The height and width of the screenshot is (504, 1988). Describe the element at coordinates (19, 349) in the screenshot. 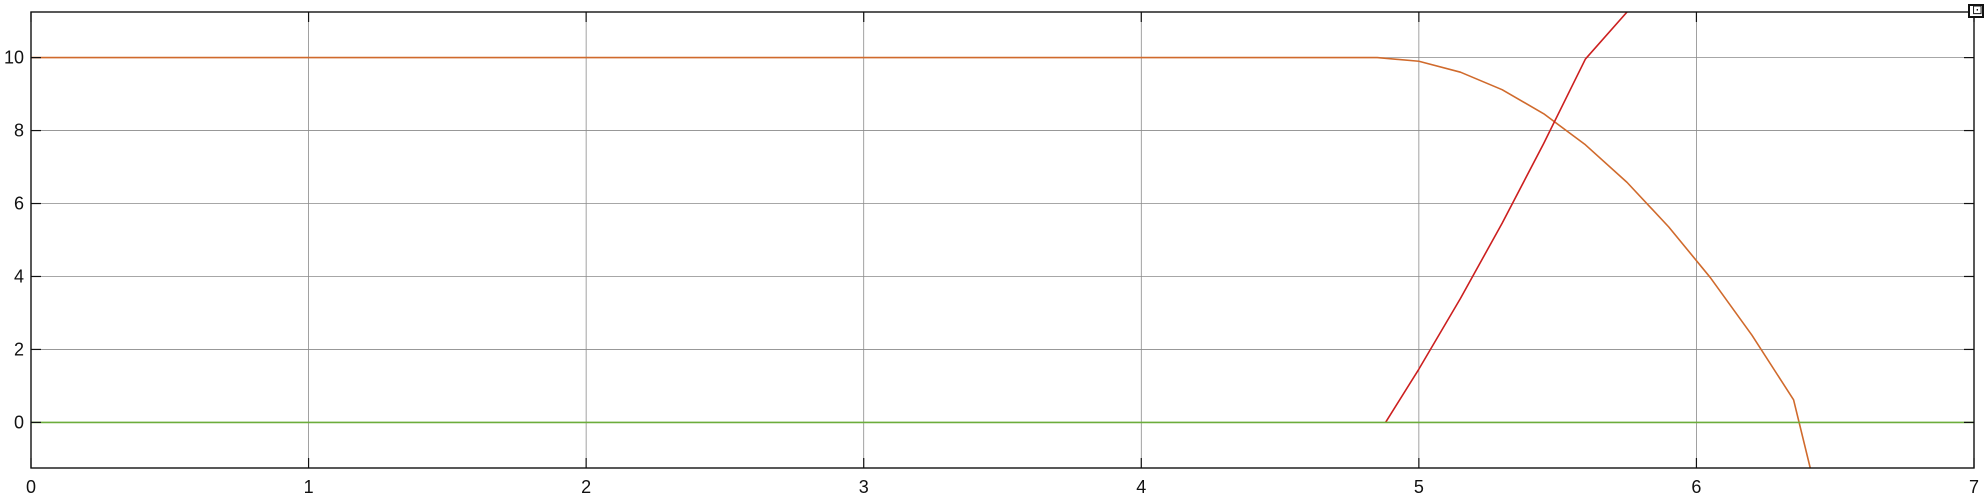

I see `y-tick-label: 2` at that location.